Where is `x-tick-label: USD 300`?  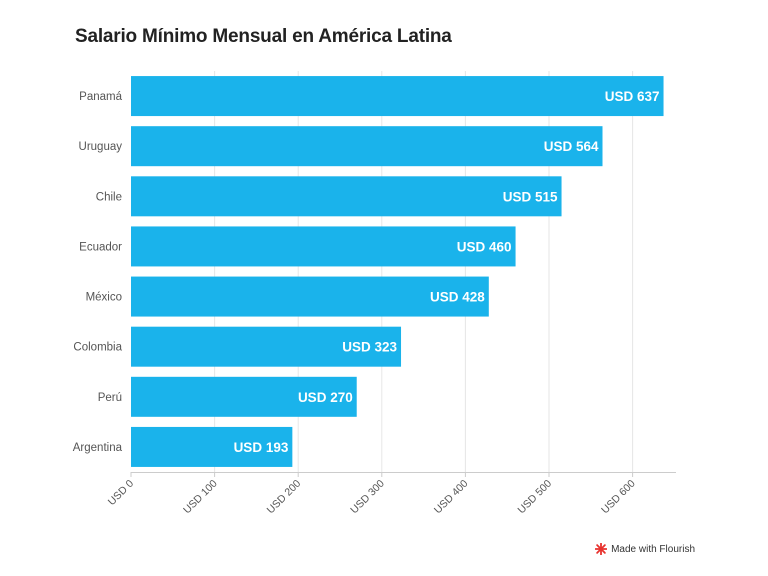 x-tick-label: USD 300 is located at coordinates (367, 497).